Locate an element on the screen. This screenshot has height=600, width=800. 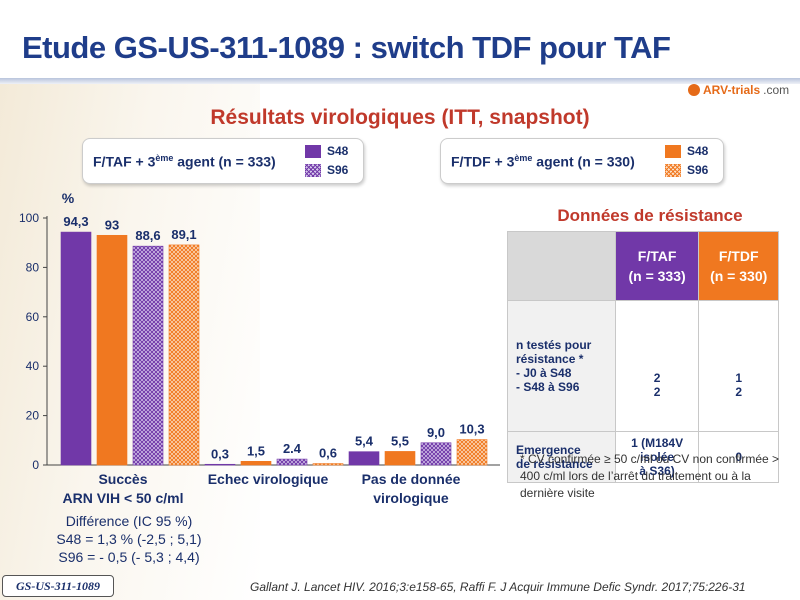
legend-swatch-taf-s48 is located at coordinates (313, 151).